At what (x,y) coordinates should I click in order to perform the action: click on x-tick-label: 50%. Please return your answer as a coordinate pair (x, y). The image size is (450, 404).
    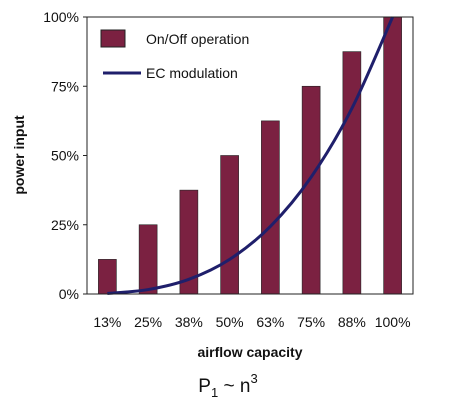
    Looking at the image, I should click on (230, 322).